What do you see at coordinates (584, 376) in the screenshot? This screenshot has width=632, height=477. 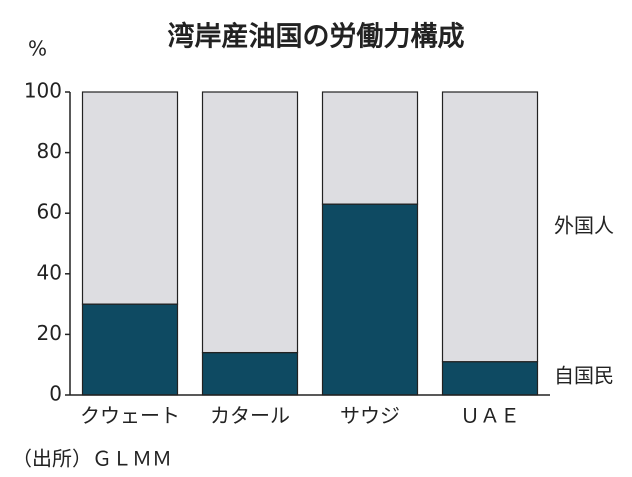 I see `legend-label: 自国民` at bounding box center [584, 376].